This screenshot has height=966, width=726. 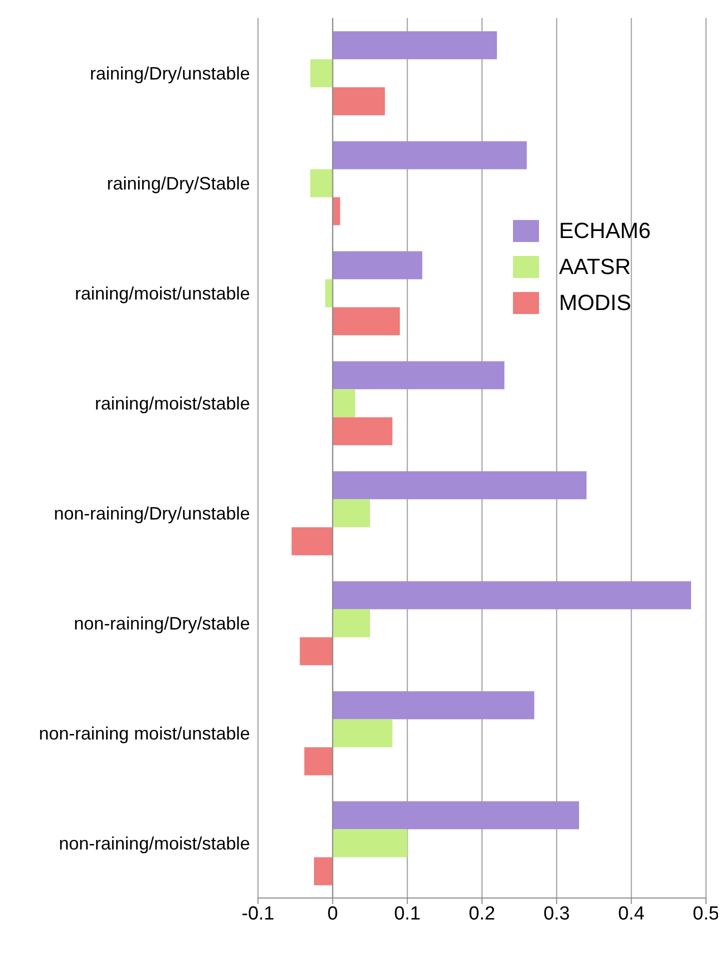 I want to click on y-tick-label: non-raining/Dry/stable, so click(x=162, y=623).